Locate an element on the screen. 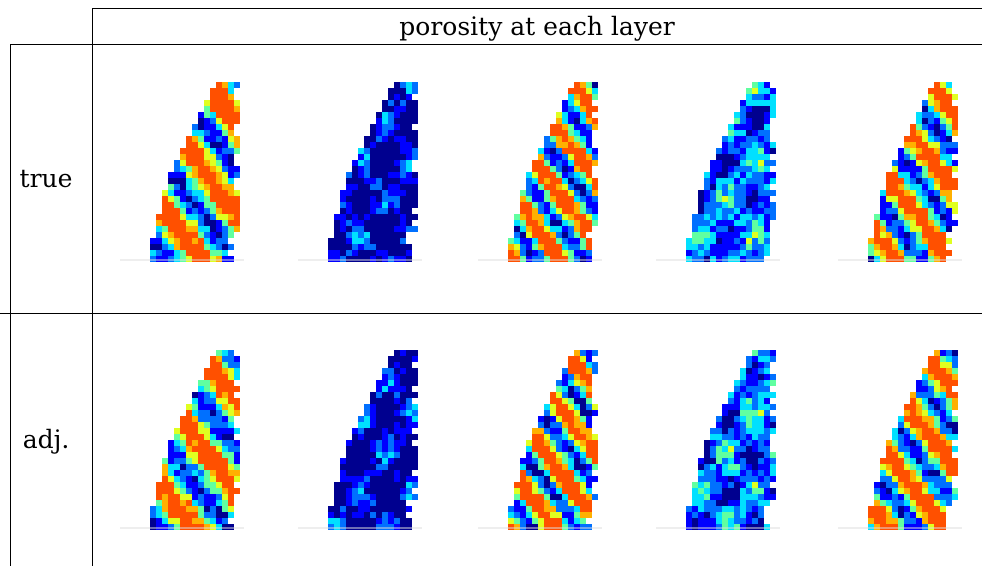 This screenshot has width=982, height=566. row-label-adjusted: adj. is located at coordinates (46, 439).